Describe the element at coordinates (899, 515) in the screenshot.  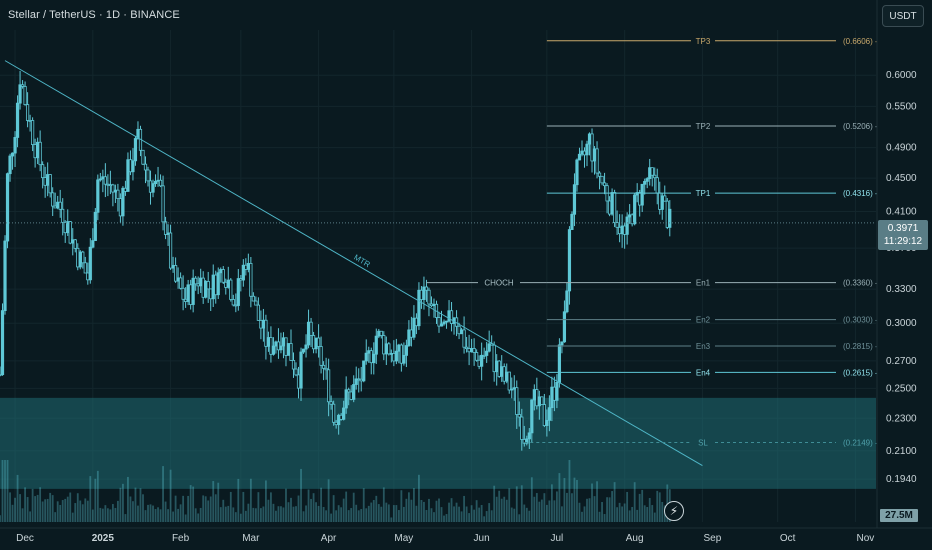
I see `volume-label: 27.5M` at that location.